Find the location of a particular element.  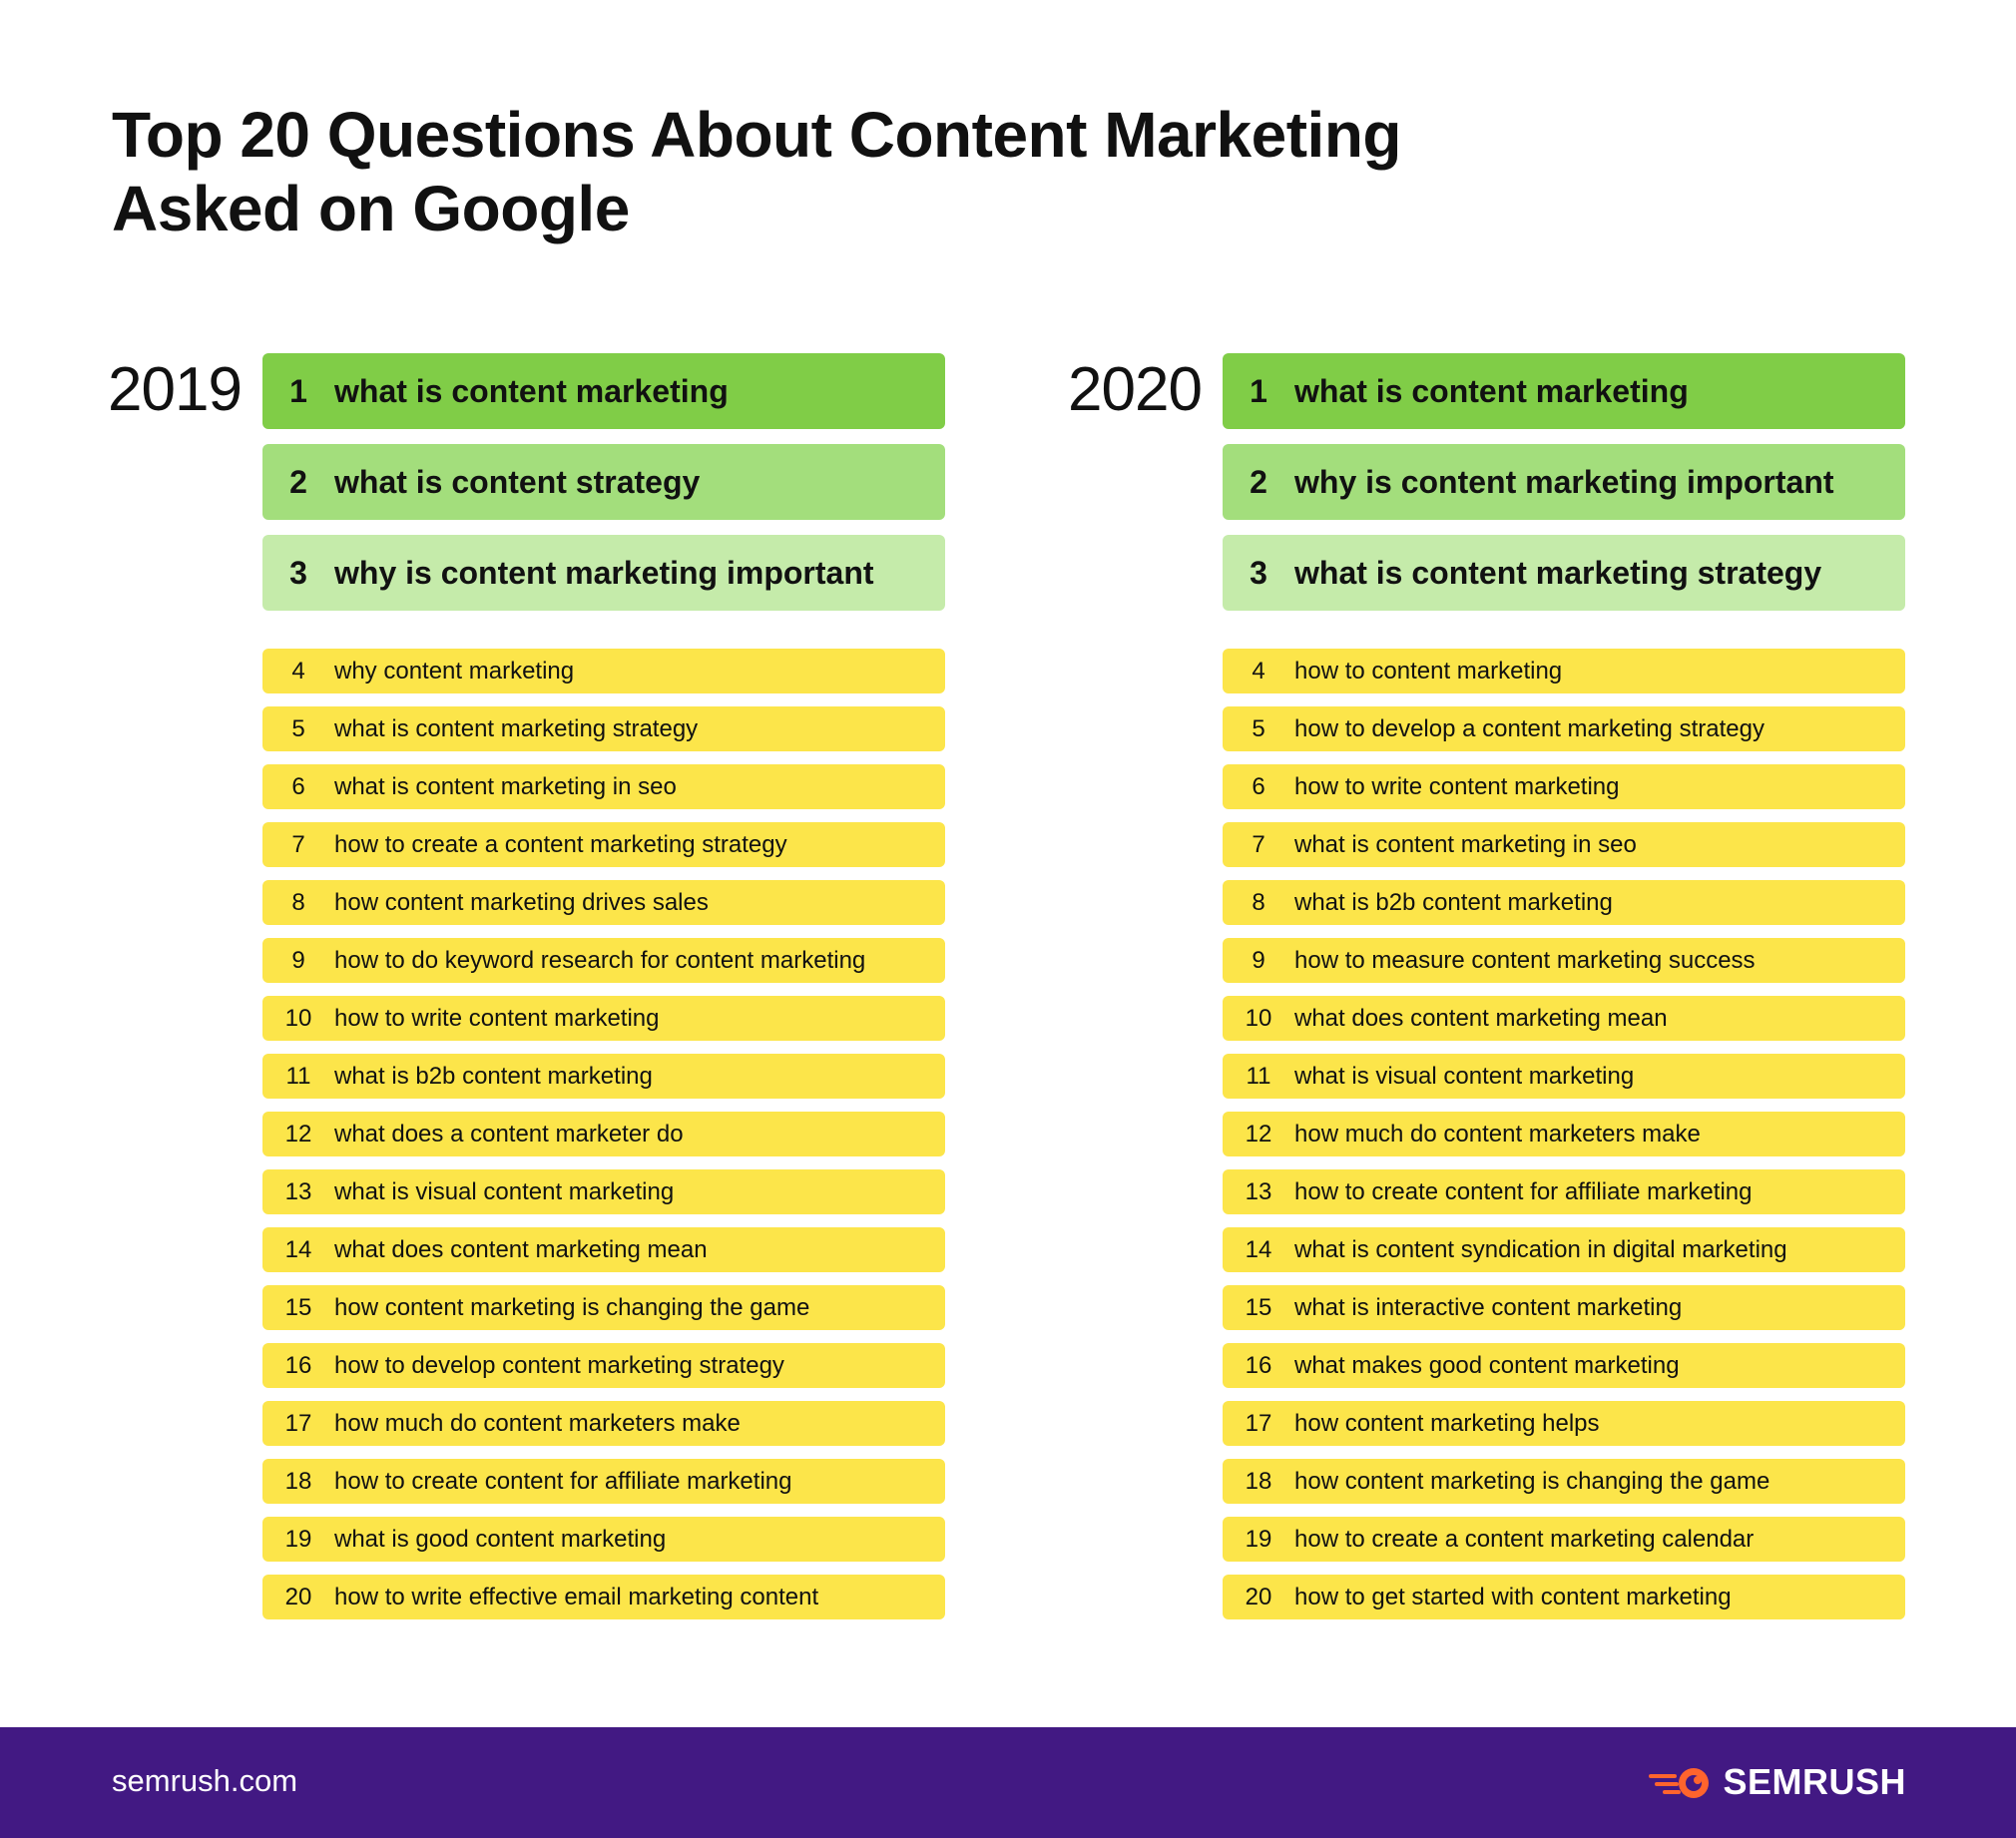

list-item: 8 what is b2b content marketing is located at coordinates (1564, 902).